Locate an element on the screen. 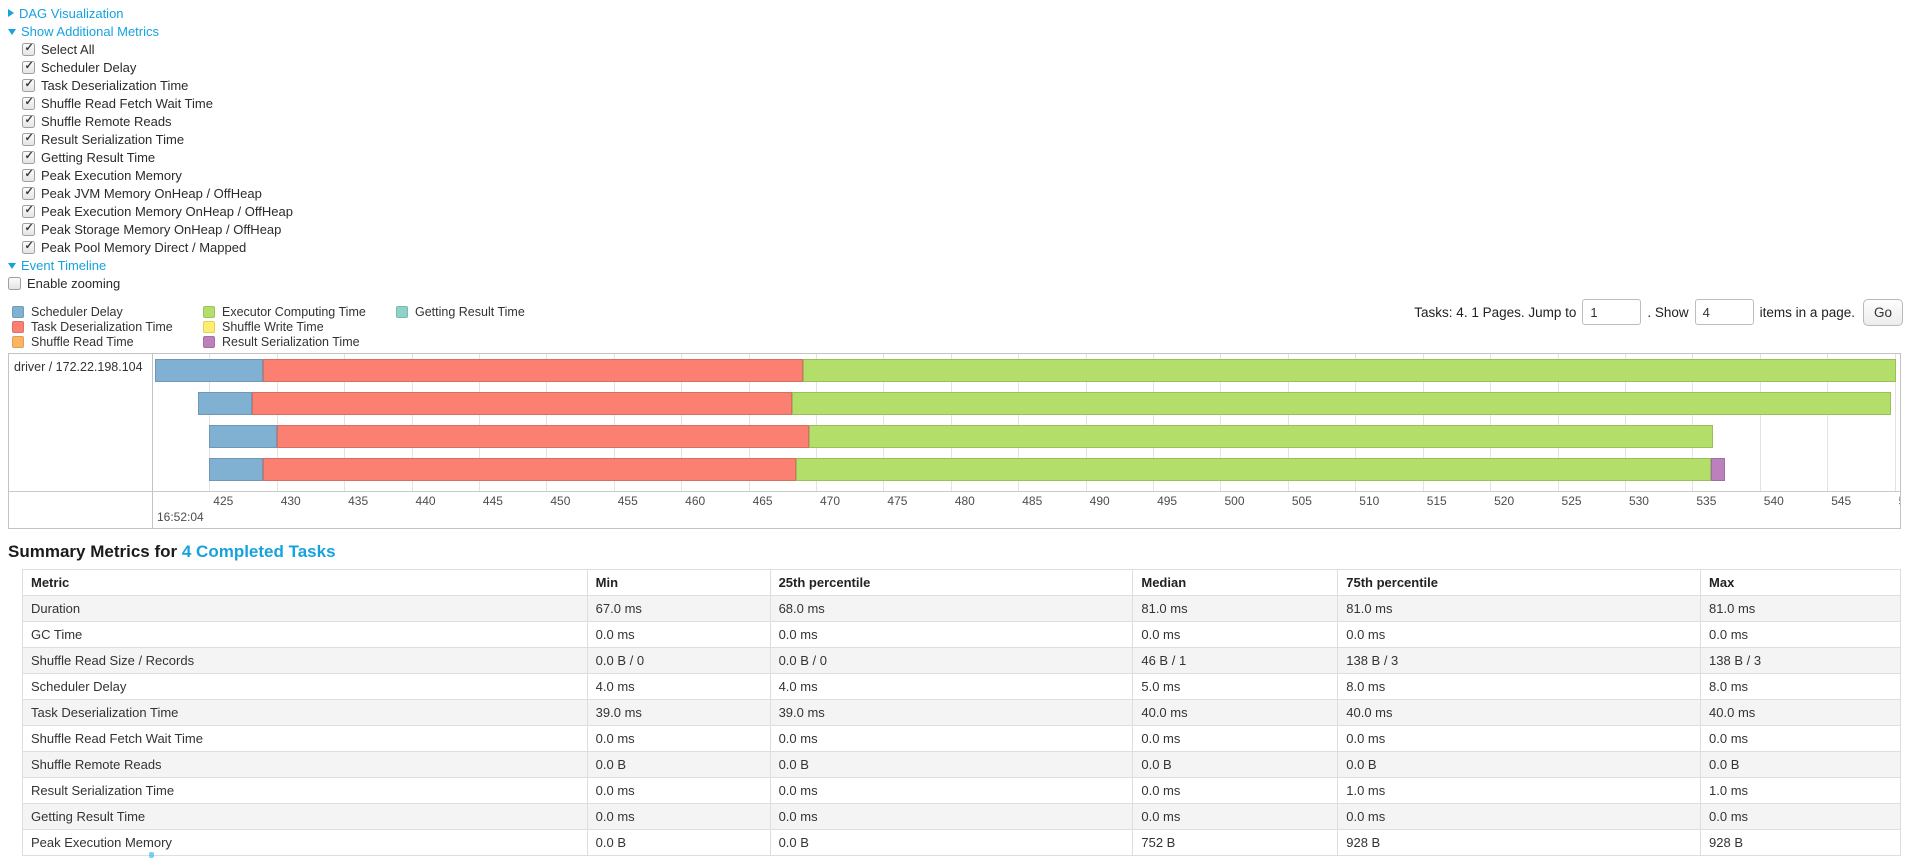 The width and height of the screenshot is (1907, 865). table-header-cell: Min is located at coordinates (678, 582).